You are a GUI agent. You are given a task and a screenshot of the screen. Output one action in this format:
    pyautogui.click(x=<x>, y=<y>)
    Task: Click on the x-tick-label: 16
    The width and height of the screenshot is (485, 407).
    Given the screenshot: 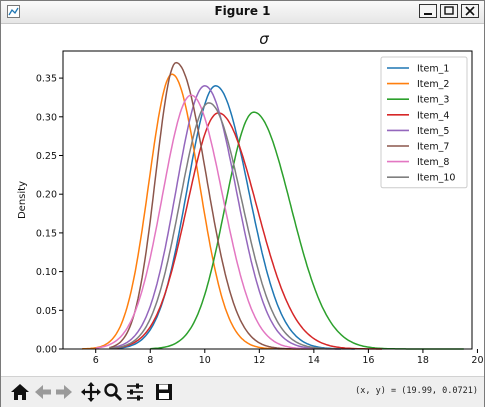 What is the action you would take?
    pyautogui.click(x=368, y=360)
    